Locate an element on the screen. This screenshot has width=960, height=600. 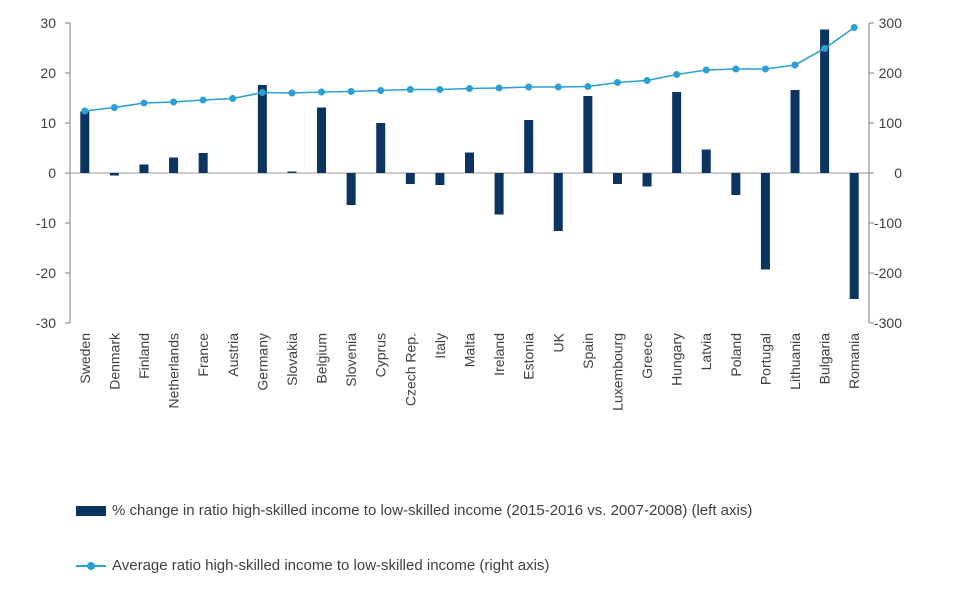
legend-line-swatch is located at coordinates (91, 566).